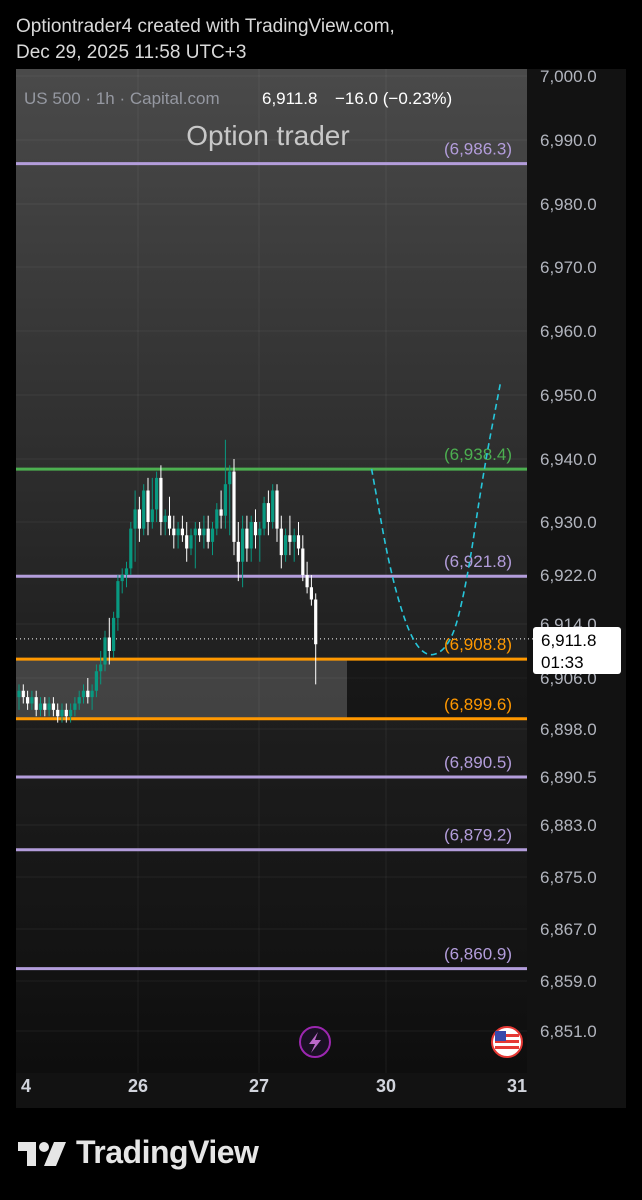 This screenshot has height=1200, width=642. What do you see at coordinates (478, 704) in the screenshot?
I see `level-label: (6,899.6)` at bounding box center [478, 704].